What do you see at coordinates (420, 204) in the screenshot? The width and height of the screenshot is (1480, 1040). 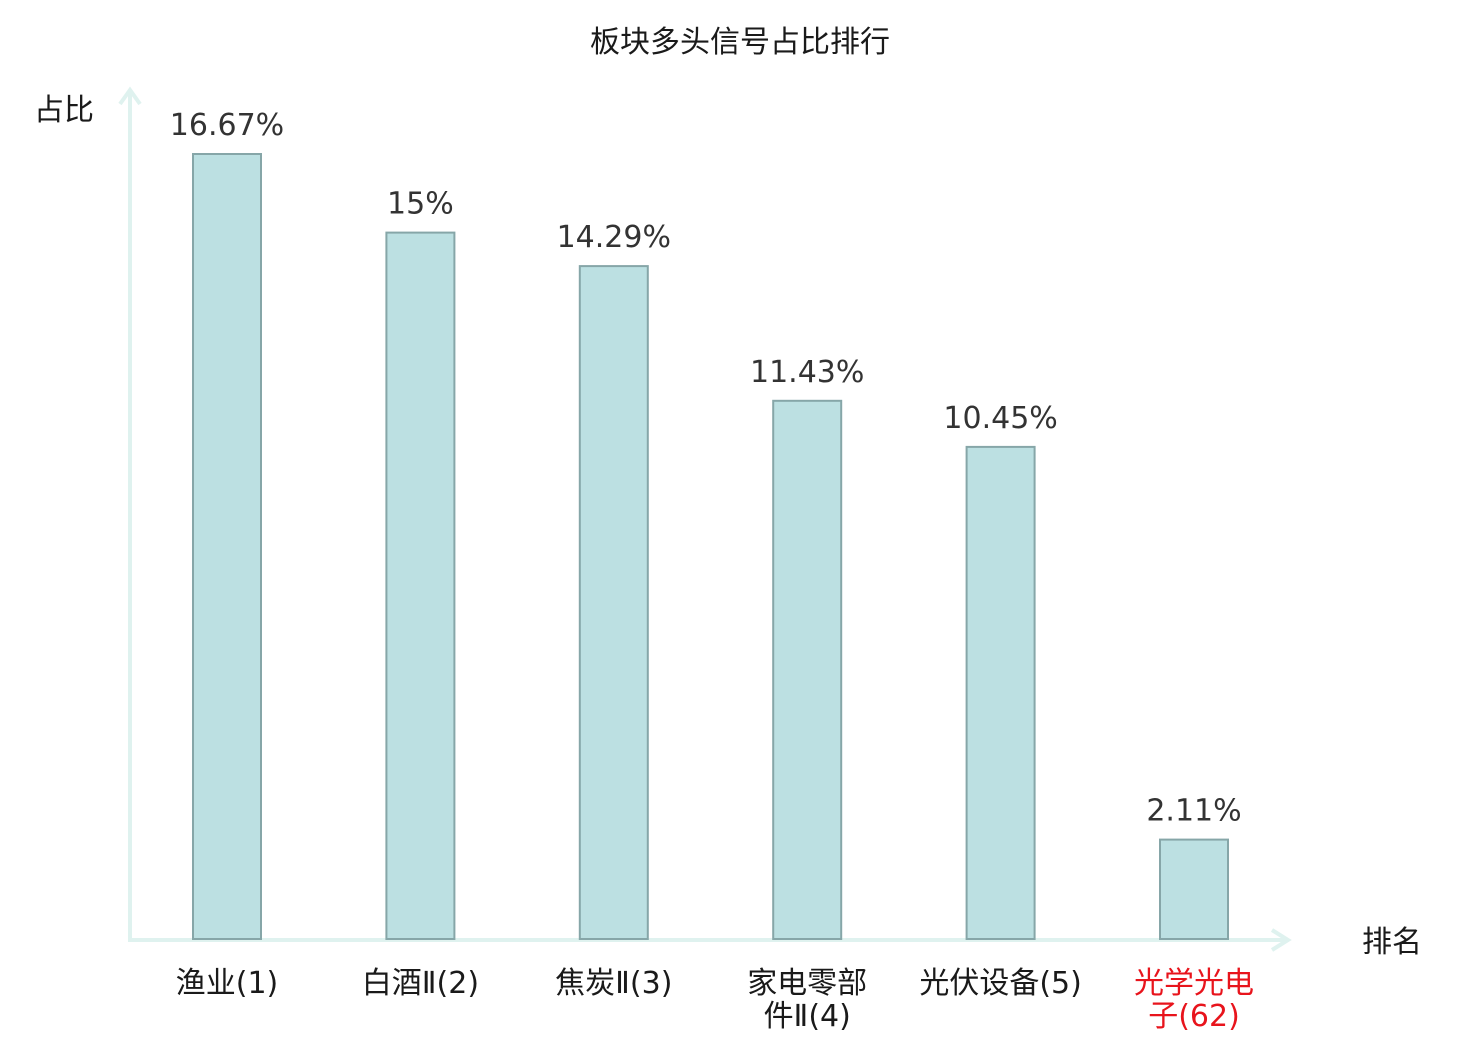 I see `value-label-2: 15%` at bounding box center [420, 204].